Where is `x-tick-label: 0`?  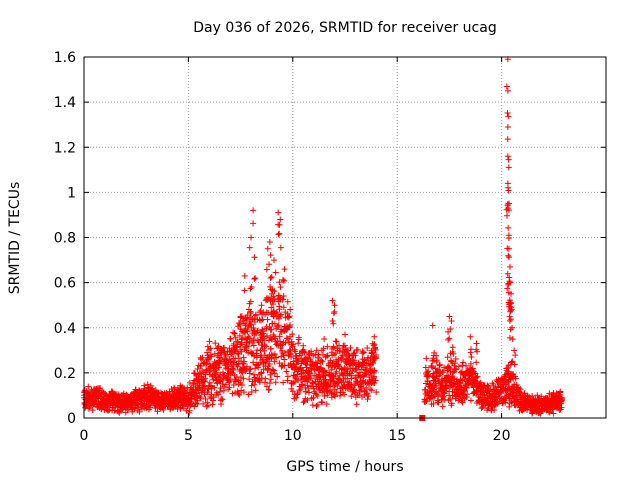
x-tick-label: 0 is located at coordinates (84, 436).